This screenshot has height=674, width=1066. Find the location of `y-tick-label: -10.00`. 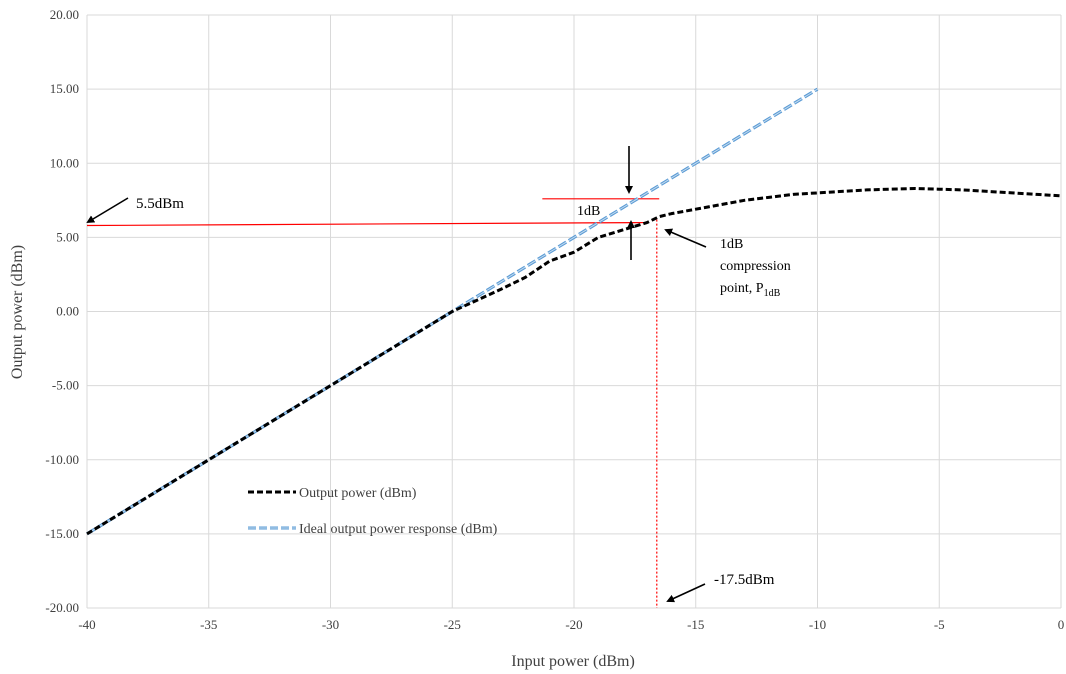

y-tick-label: -10.00 is located at coordinates (62, 459).